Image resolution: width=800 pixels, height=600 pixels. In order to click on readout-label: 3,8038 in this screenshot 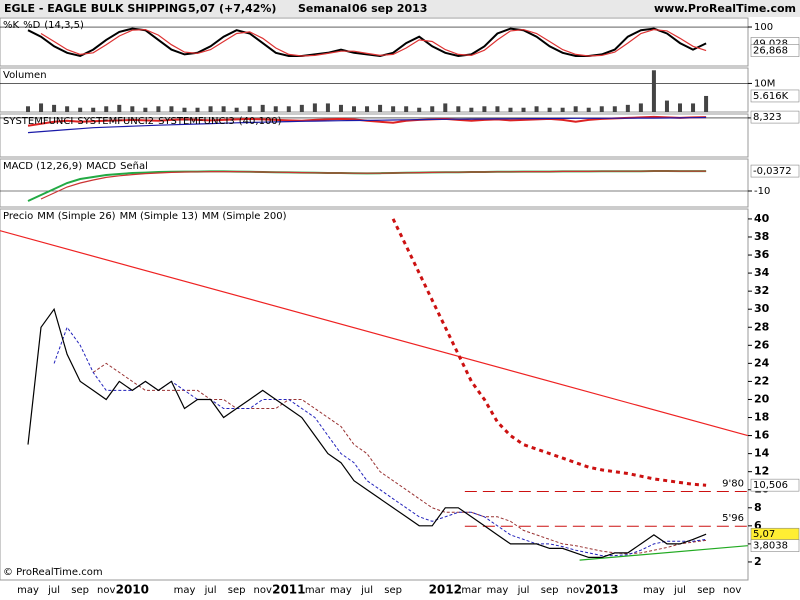, I will do `click(770, 546)`.